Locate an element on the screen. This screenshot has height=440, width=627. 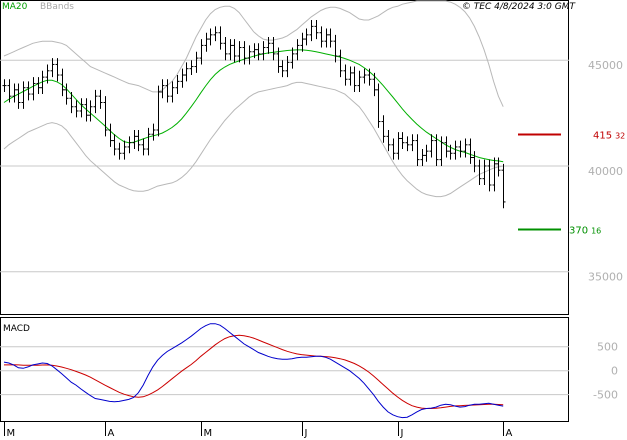
levels-layer: 415 32 370 16 is located at coordinates (571, 184).